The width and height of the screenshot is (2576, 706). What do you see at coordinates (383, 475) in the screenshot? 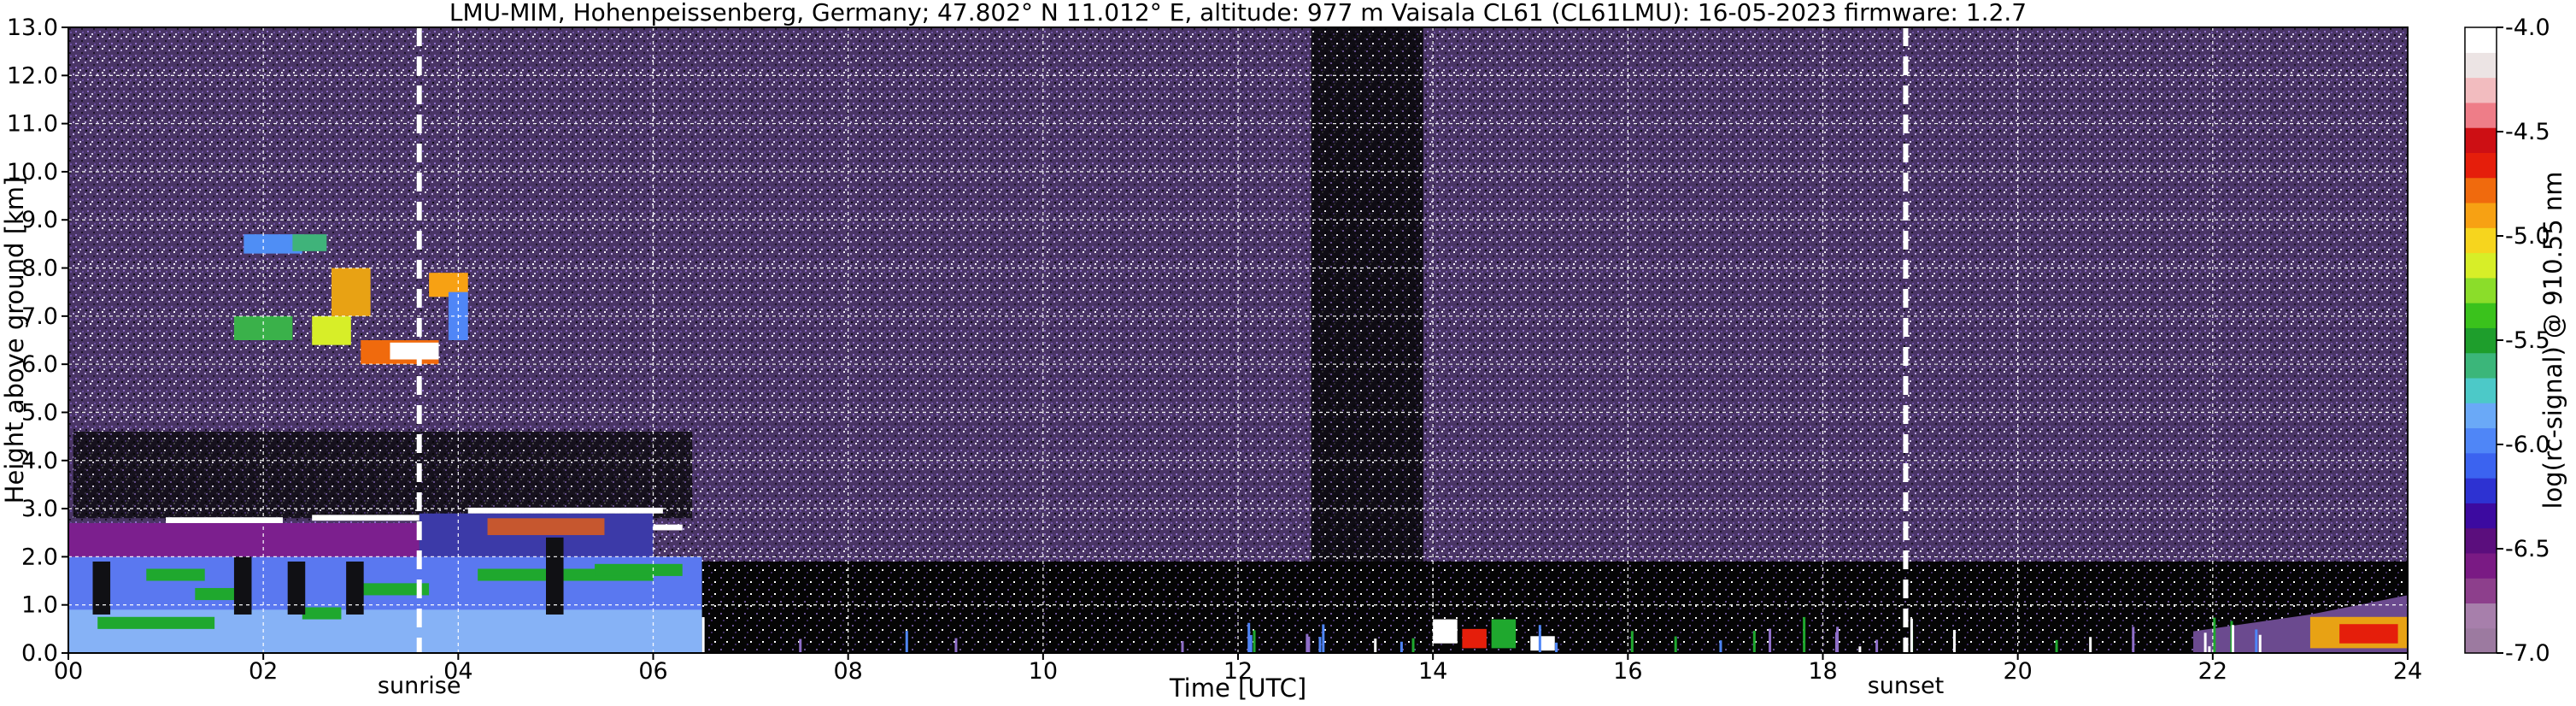
I see `low-signal-region` at bounding box center [383, 475].